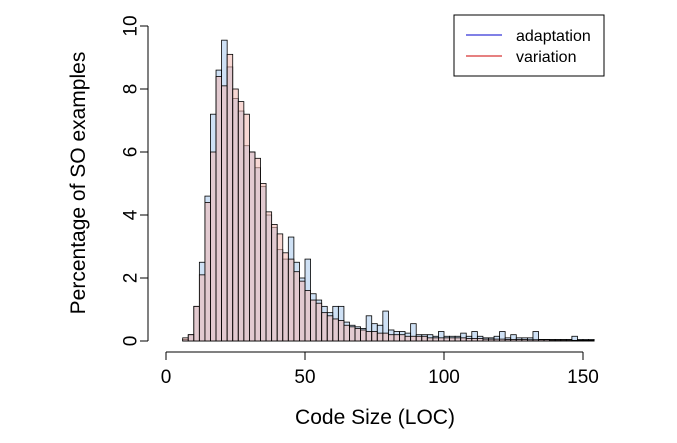  I want to click on y-tick-label-8: 8, so click(131, 89).